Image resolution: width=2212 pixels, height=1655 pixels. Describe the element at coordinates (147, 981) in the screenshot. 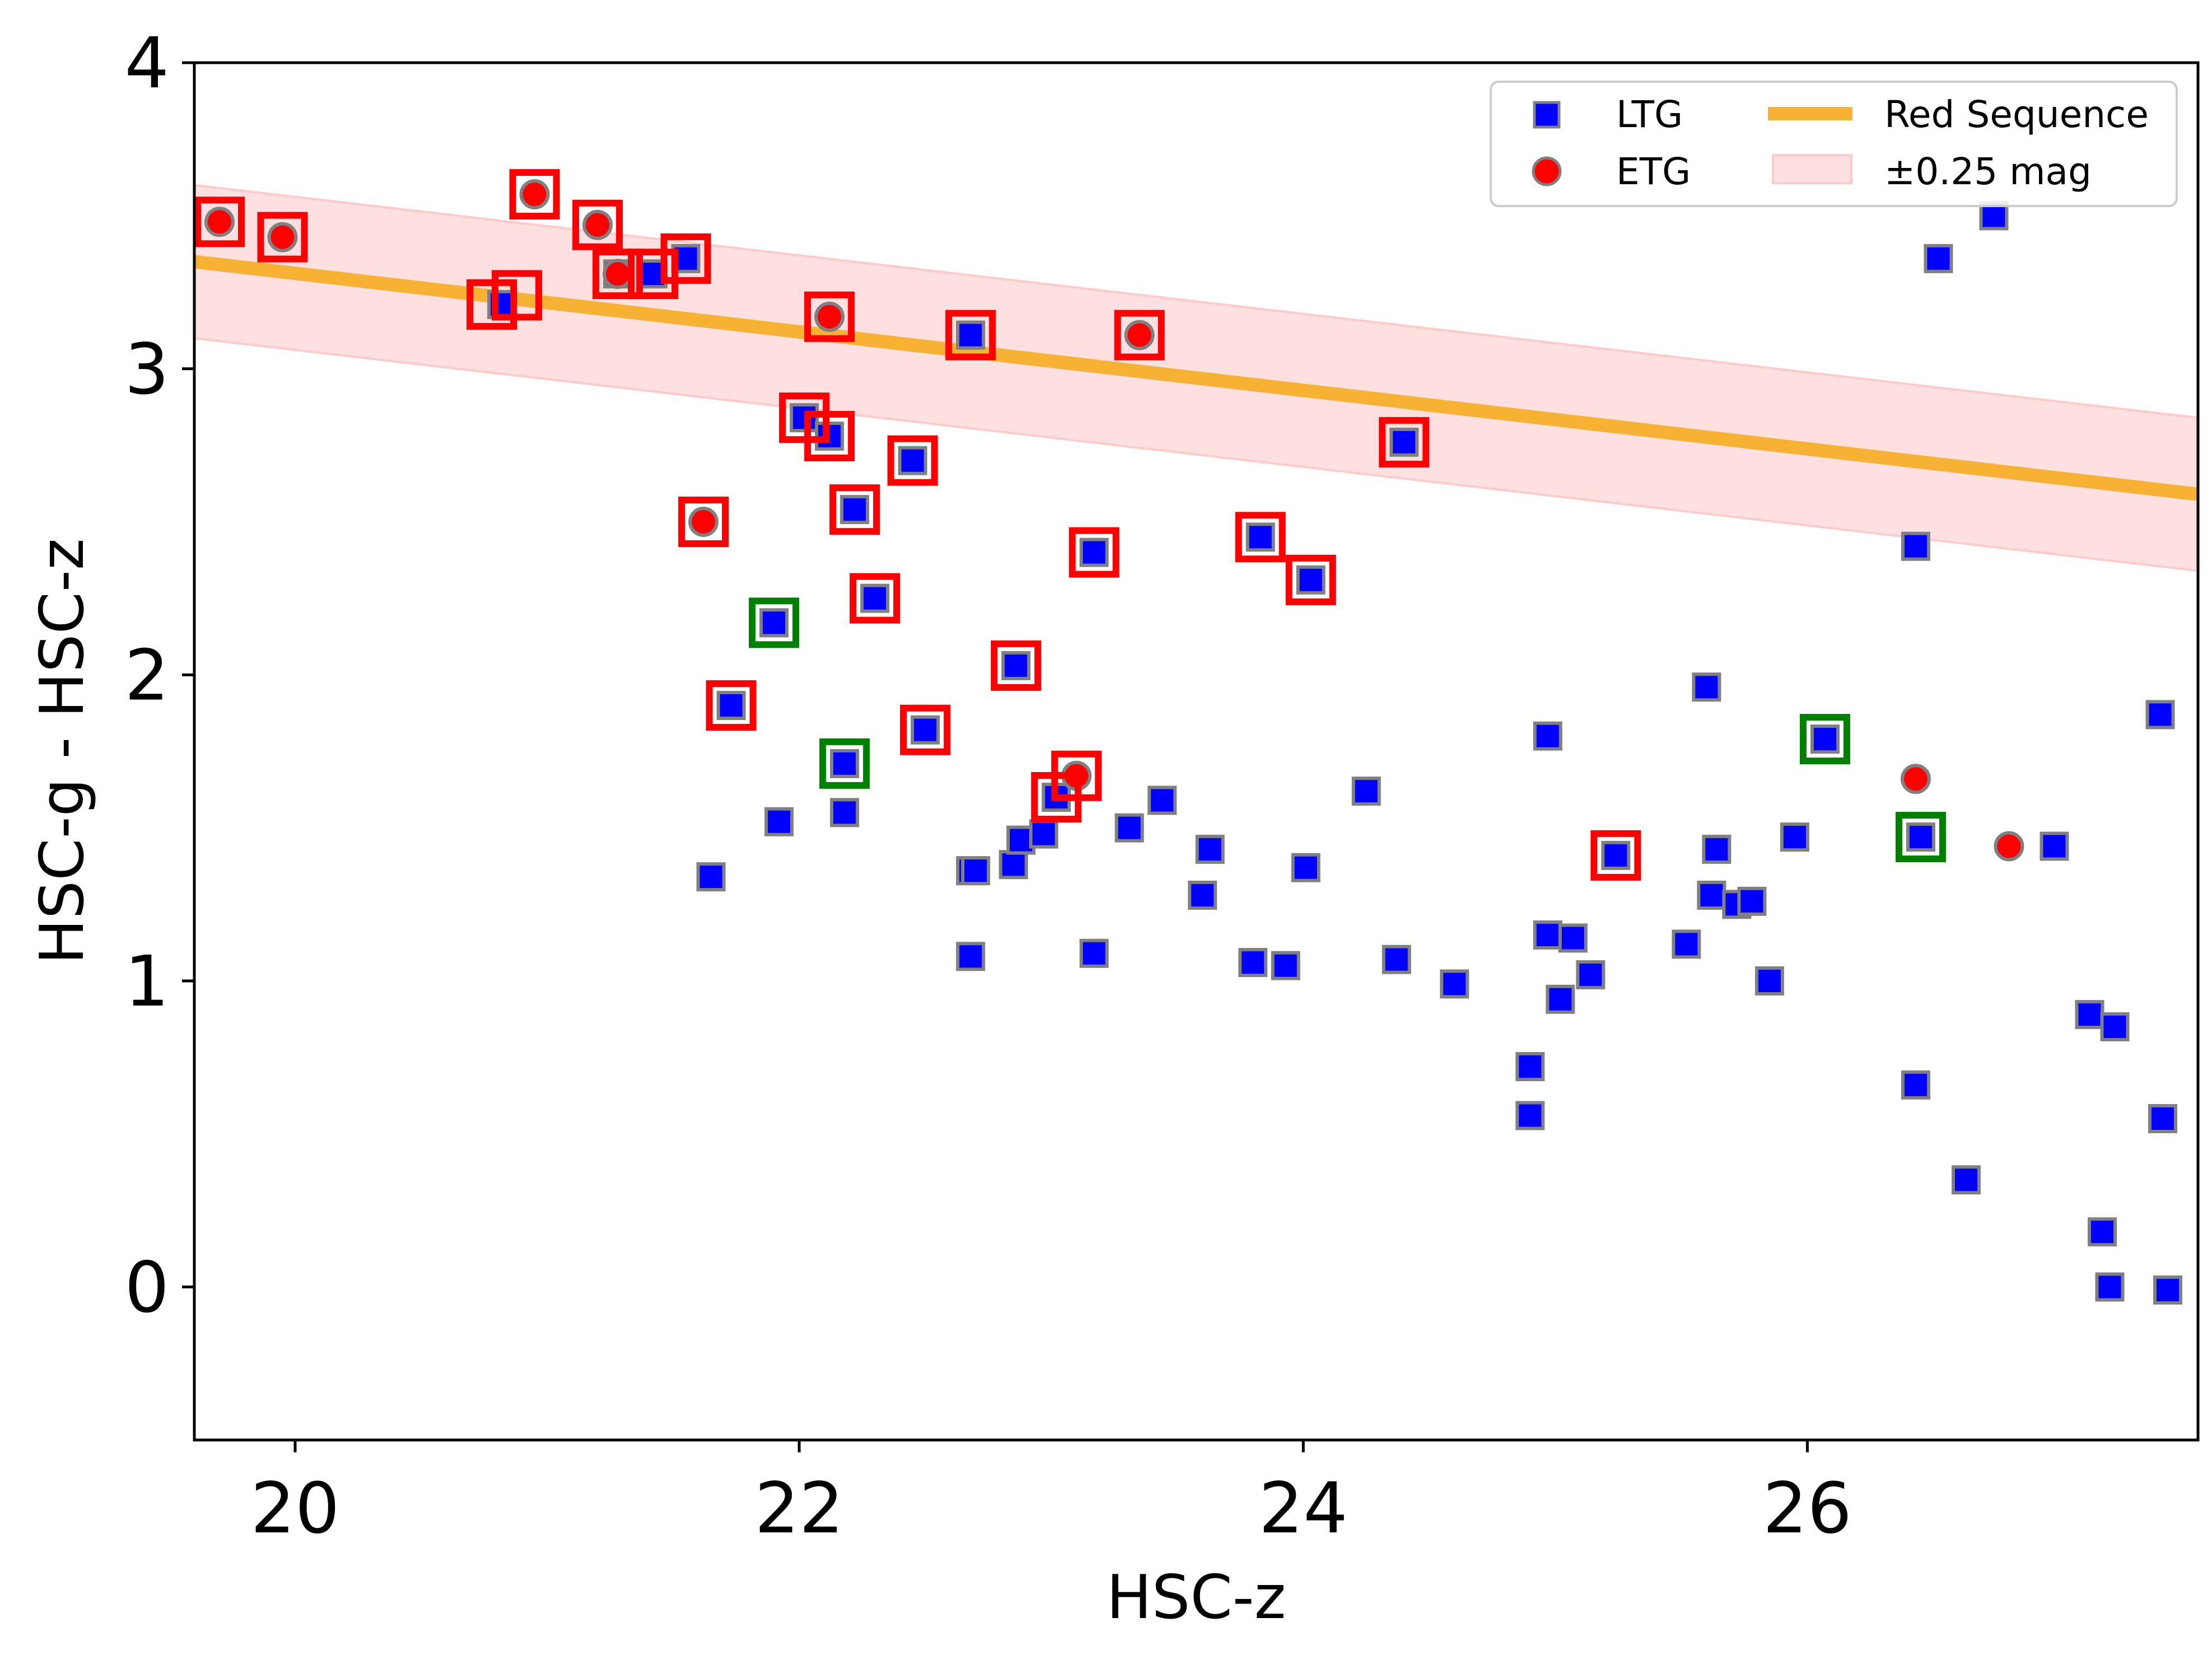

I see `y-tick-label: 1` at that location.